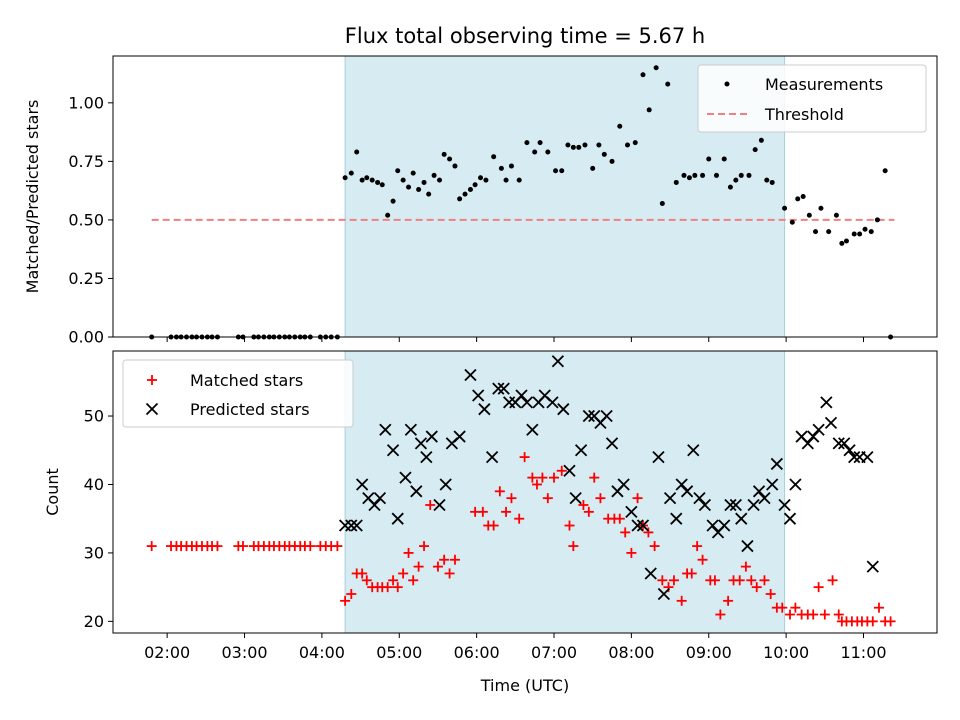  I want to click on measurements-legend-label: Measurements, so click(824, 84).